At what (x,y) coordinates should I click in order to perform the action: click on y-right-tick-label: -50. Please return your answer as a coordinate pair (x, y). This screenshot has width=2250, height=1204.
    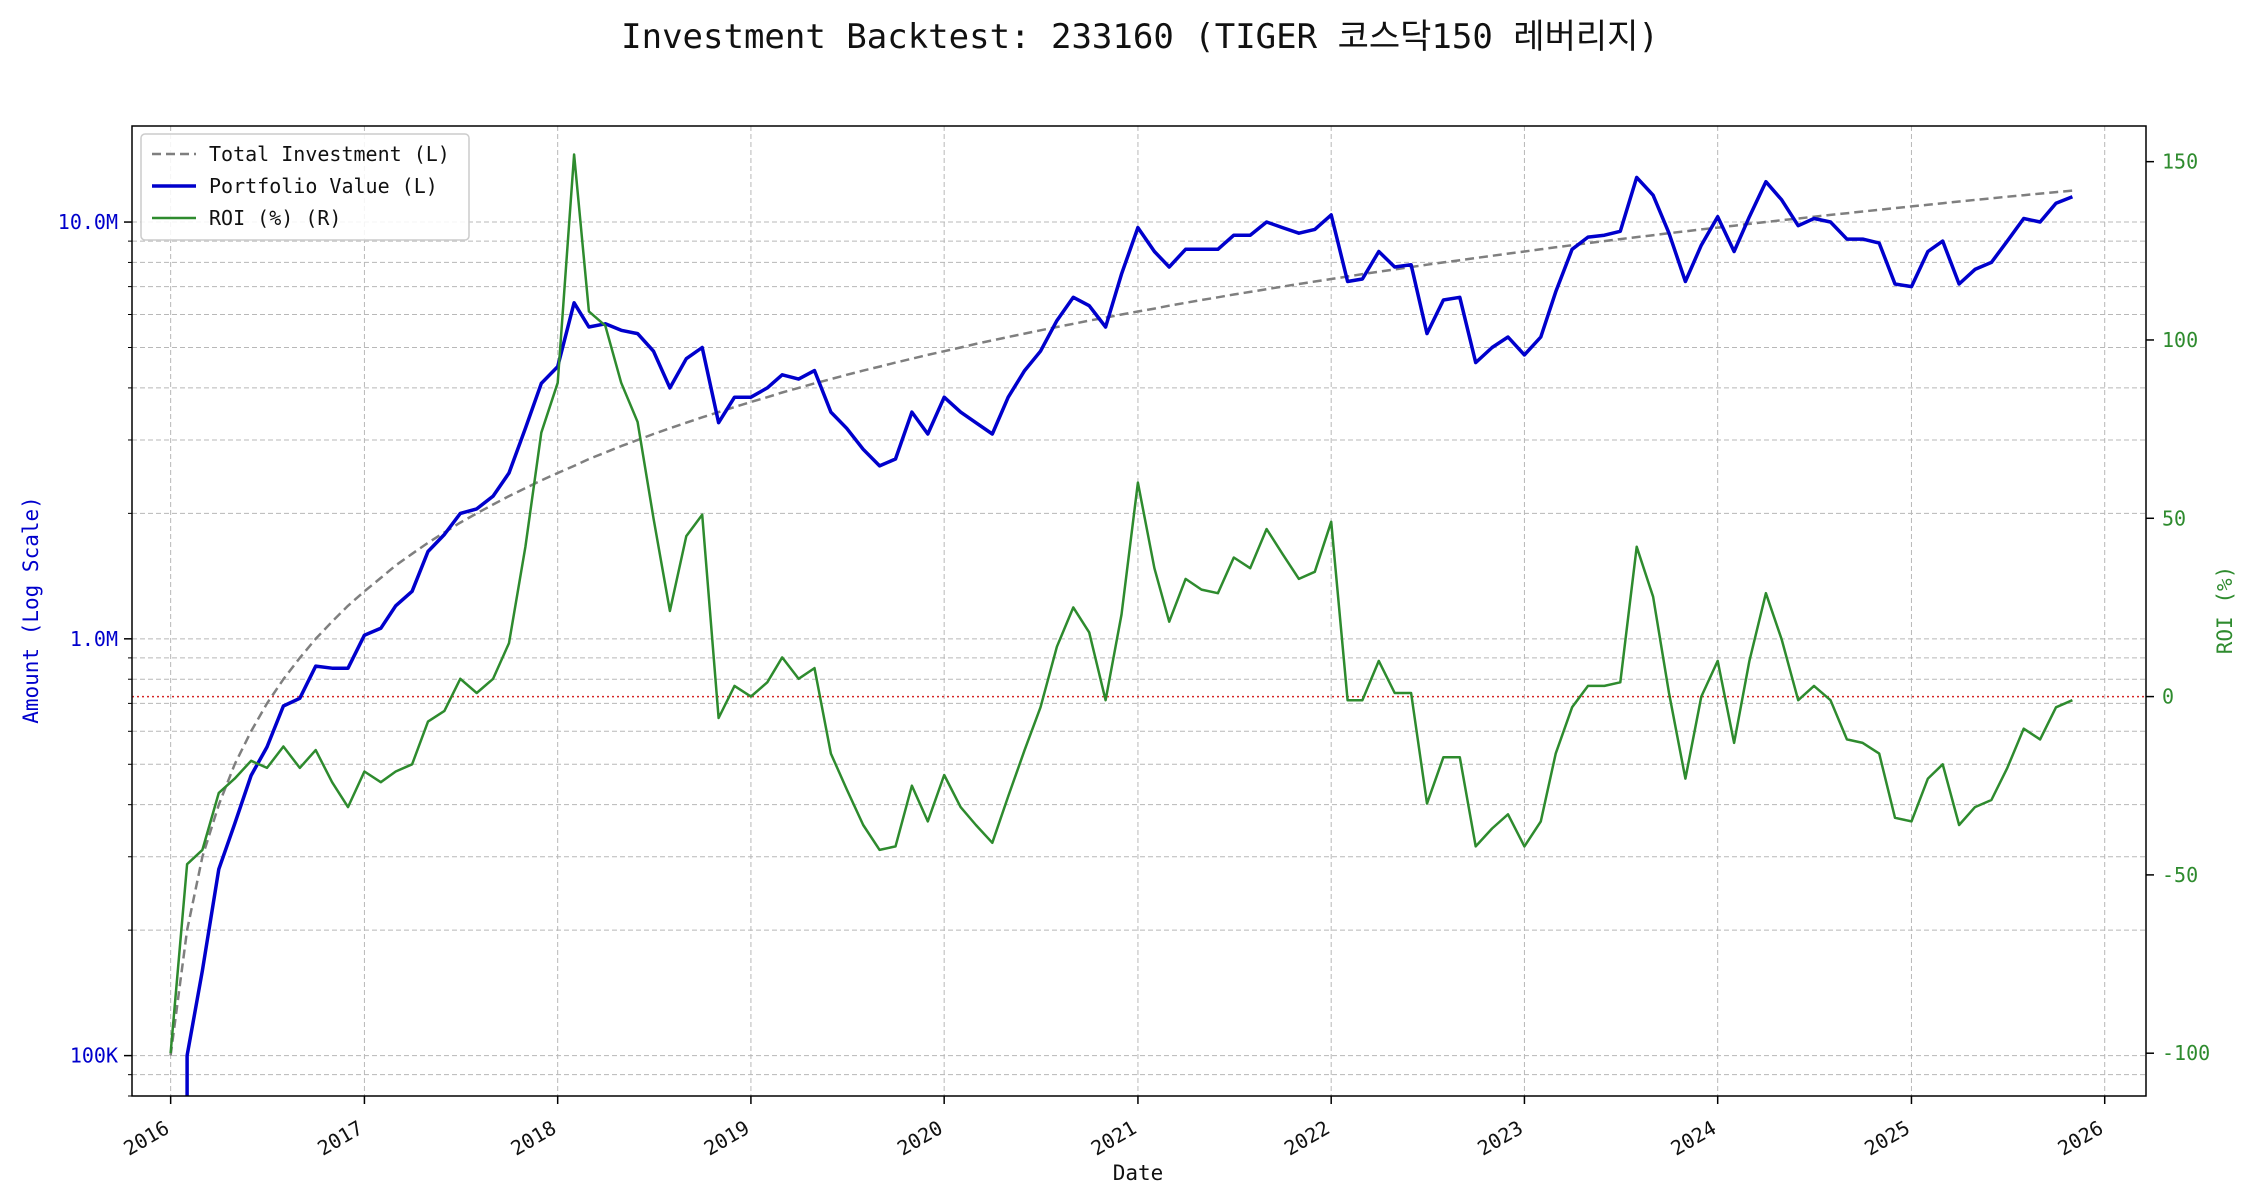
    Looking at the image, I should click on (2180, 875).